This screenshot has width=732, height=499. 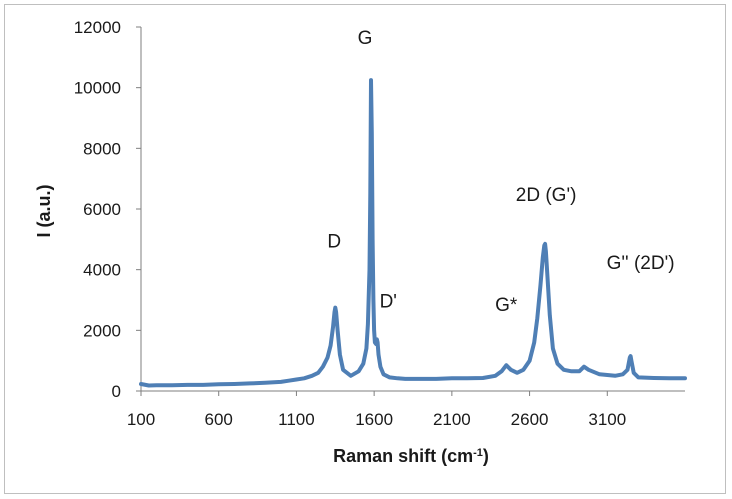 What do you see at coordinates (97, 88) in the screenshot?
I see `y-tick-label: 10000` at bounding box center [97, 88].